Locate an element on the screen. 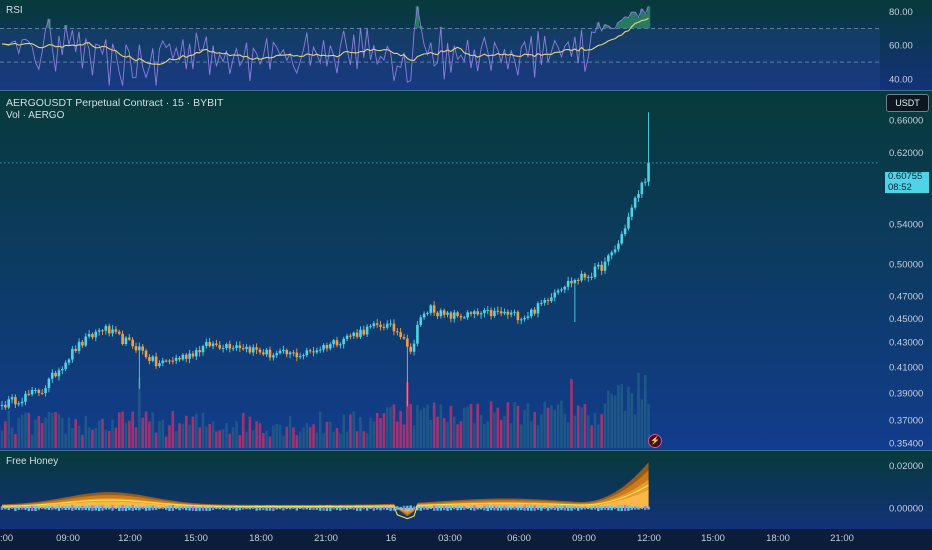  currency-button: USDT is located at coordinates (907, 103).